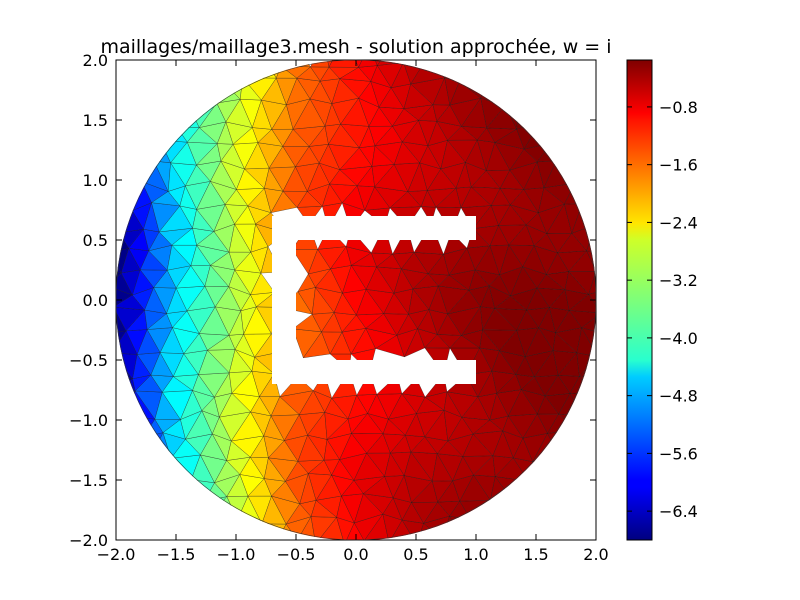 This screenshot has height=600, width=800. I want to click on colorbar-tick-label: −2.4, so click(678, 222).